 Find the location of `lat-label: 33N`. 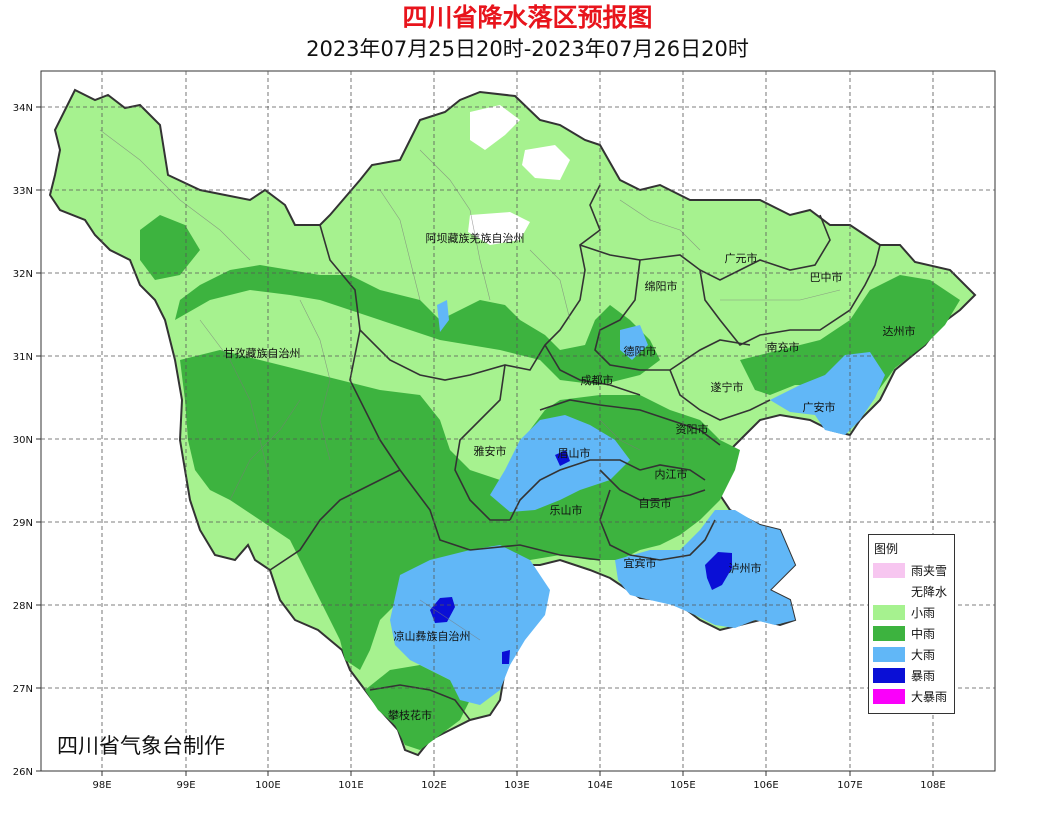

lat-label: 33N is located at coordinates (23, 191).